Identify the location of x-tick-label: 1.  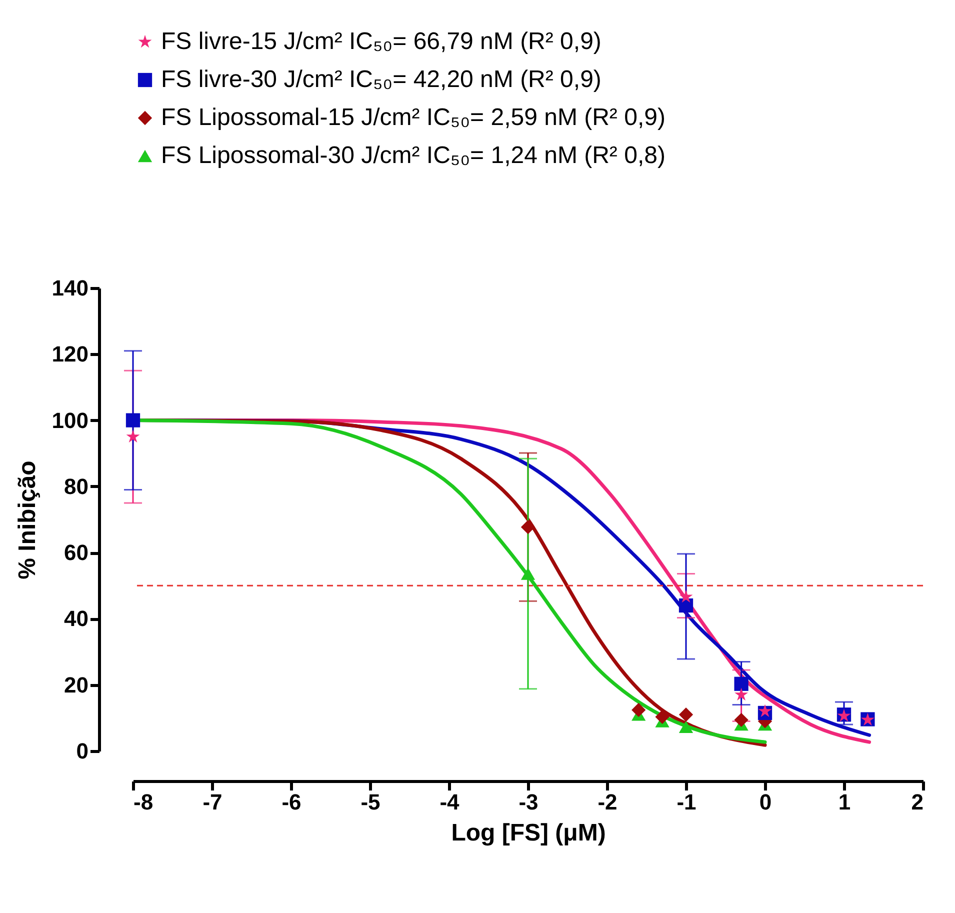
(844, 802).